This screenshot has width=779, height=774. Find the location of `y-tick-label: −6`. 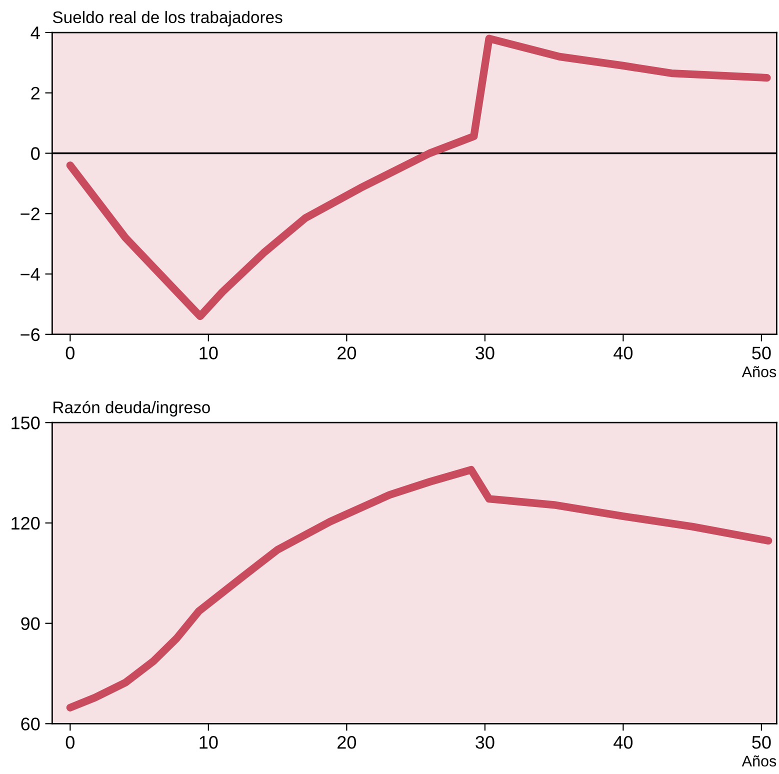

y-tick-label: −6 is located at coordinates (30, 335).